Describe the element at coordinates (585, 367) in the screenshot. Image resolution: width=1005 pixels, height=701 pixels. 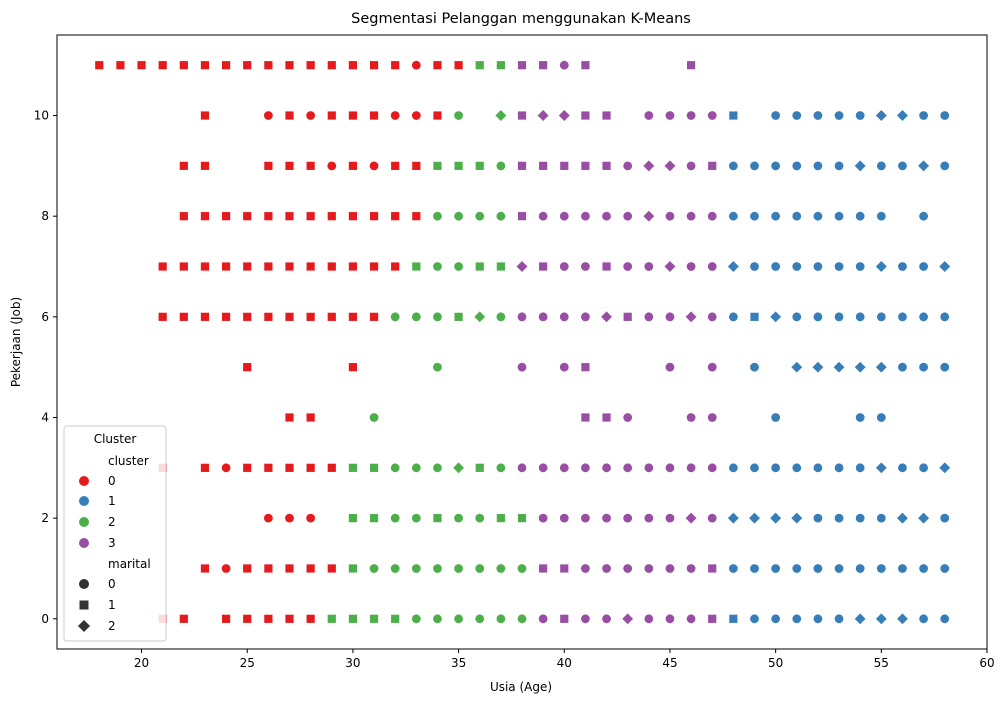
I see `point-job5-age41` at that location.